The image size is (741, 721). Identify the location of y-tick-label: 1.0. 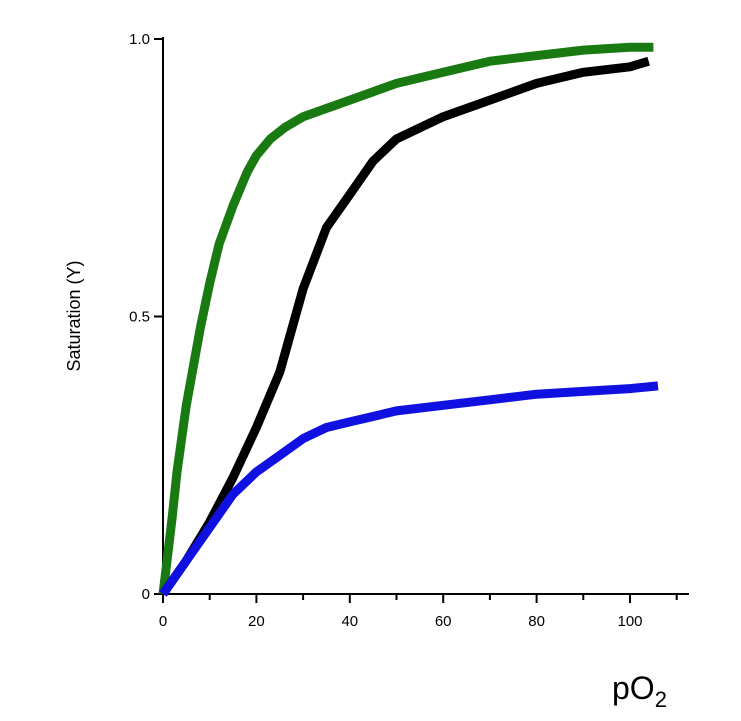
(139, 39).